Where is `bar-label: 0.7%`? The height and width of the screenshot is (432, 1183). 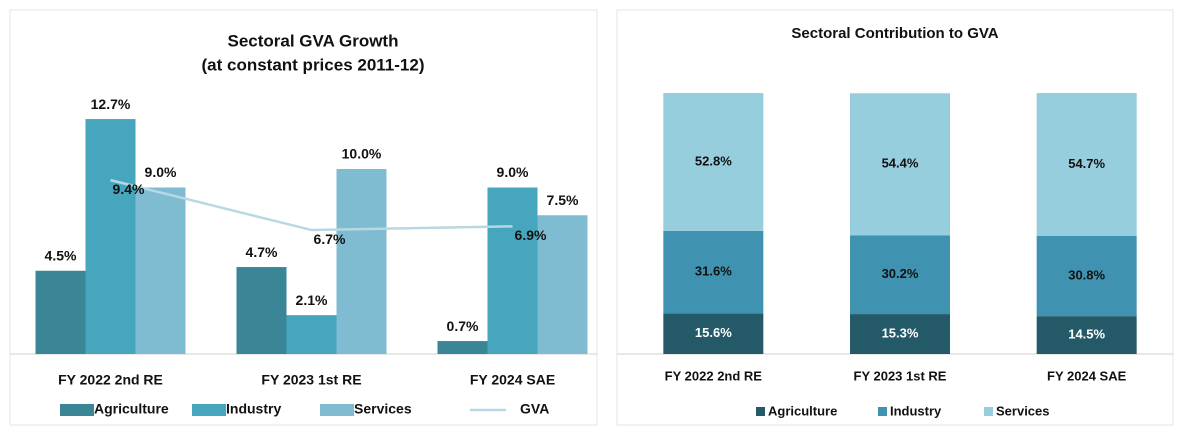 bar-label: 0.7% is located at coordinates (463, 326).